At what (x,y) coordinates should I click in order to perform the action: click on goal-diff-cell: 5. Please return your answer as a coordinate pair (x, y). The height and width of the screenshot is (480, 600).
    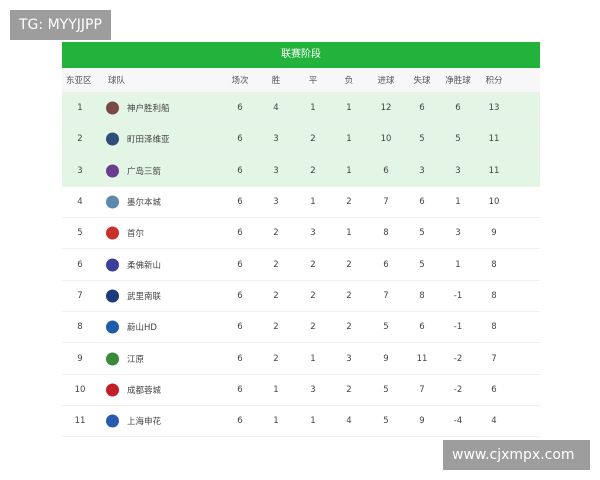
    Looking at the image, I should click on (458, 139).